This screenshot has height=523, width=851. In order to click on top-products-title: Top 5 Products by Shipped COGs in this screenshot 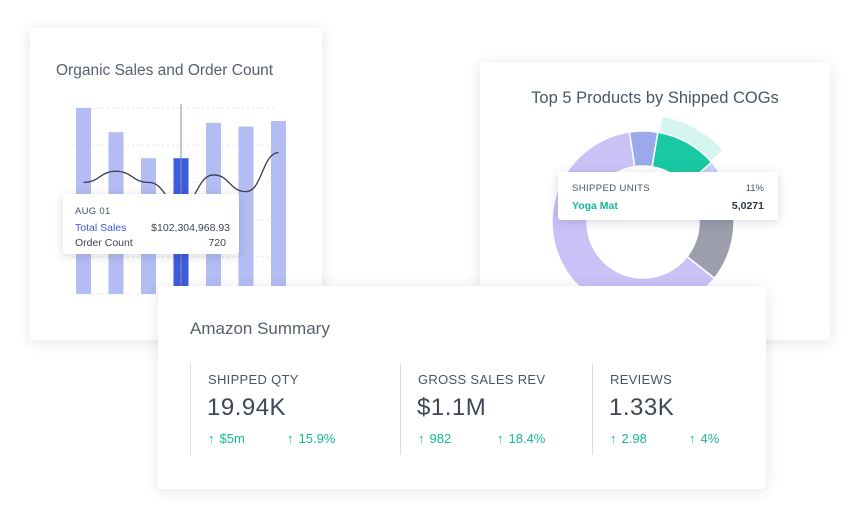, I will do `click(655, 98)`.